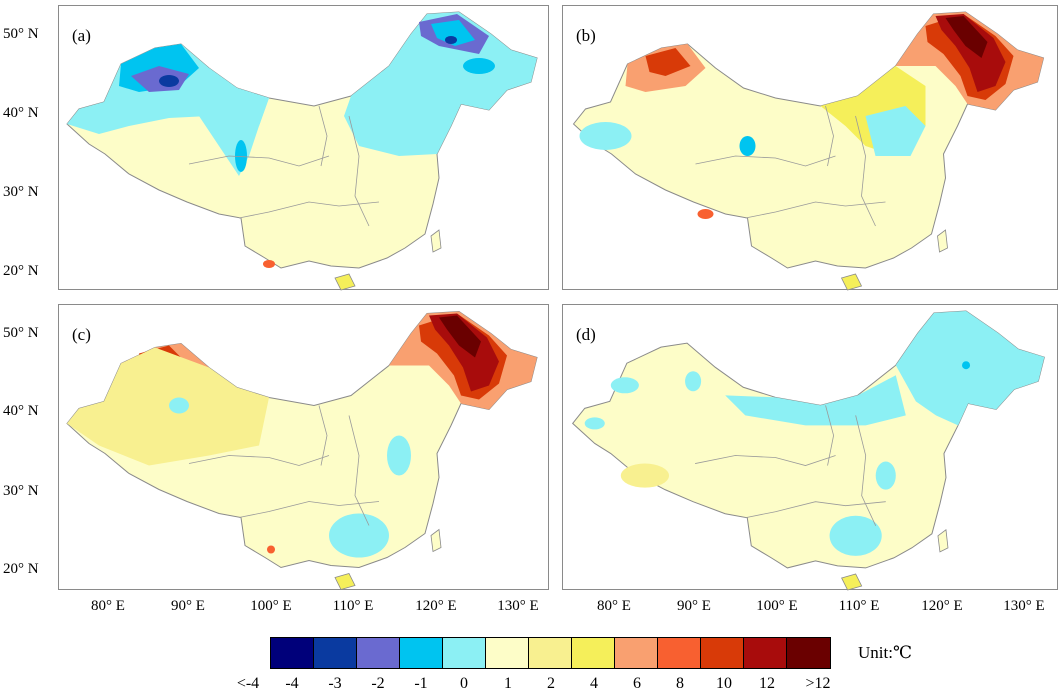 This screenshot has height=696, width=1064. I want to click on legend-tick-label: >12, so click(818, 683).